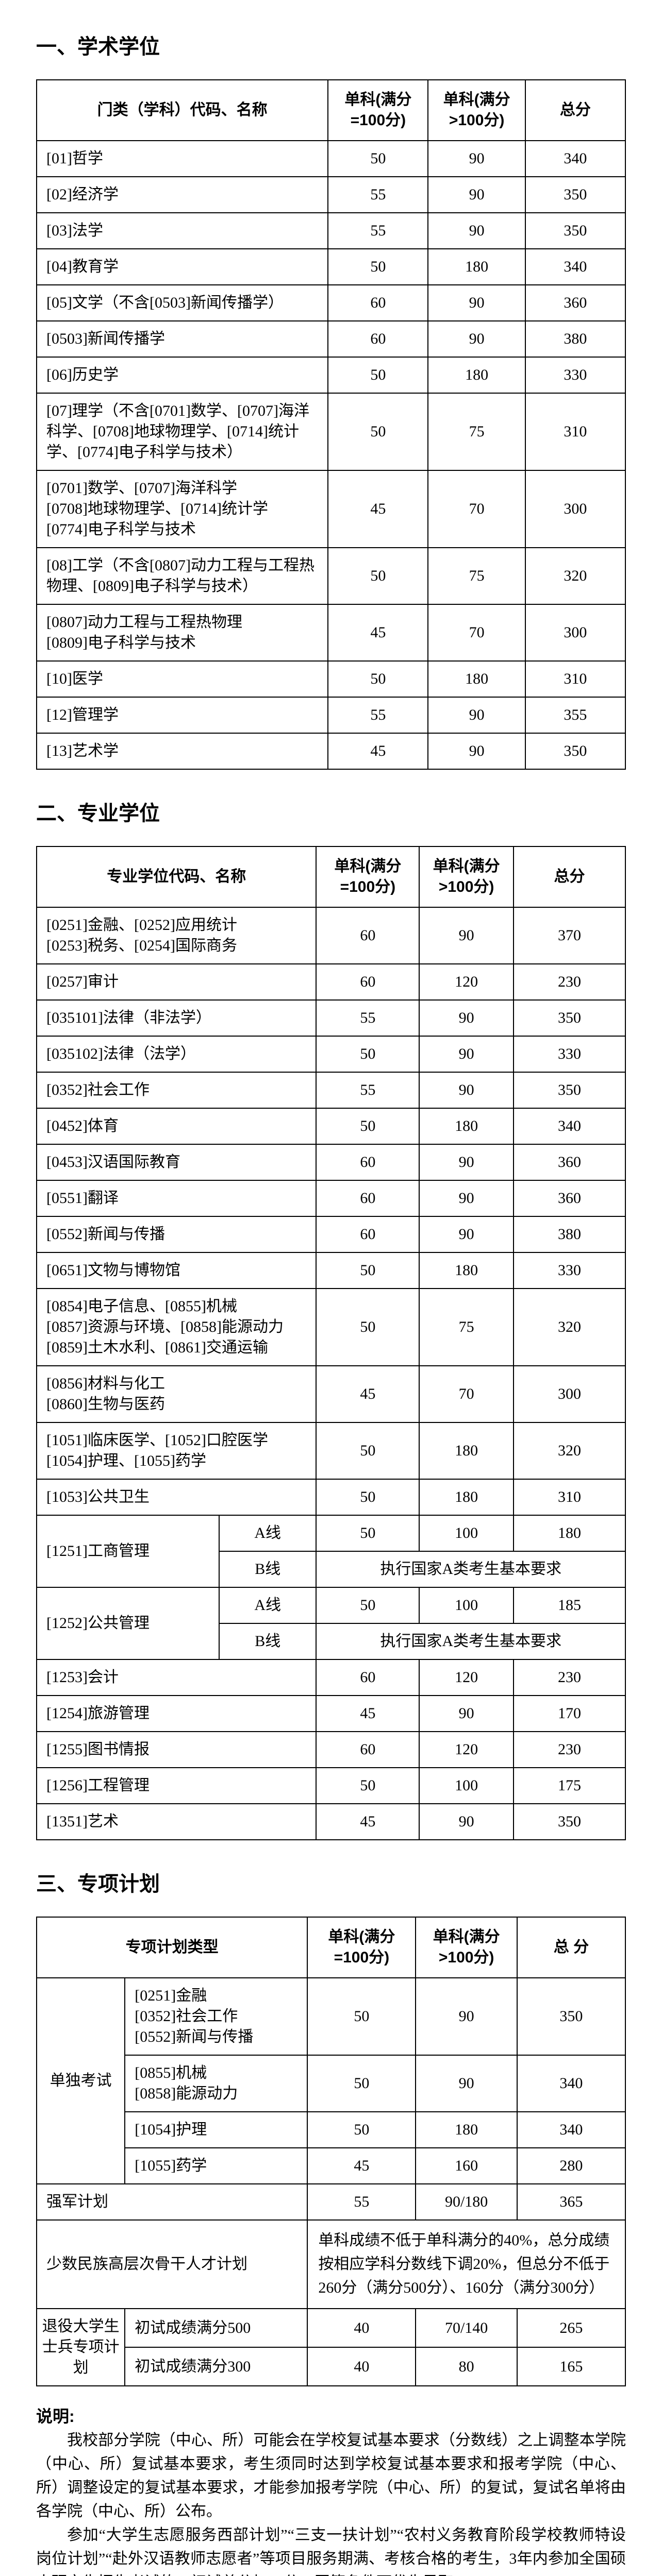 The height and width of the screenshot is (2576, 662). Describe the element at coordinates (183, 679) in the screenshot. I see `category-cell: [10]医学` at that location.